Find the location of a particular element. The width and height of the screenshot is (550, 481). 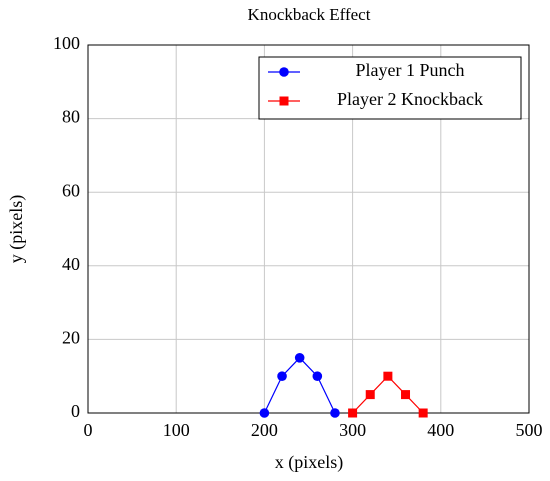

x-tick-label: 0 is located at coordinates (88, 430).